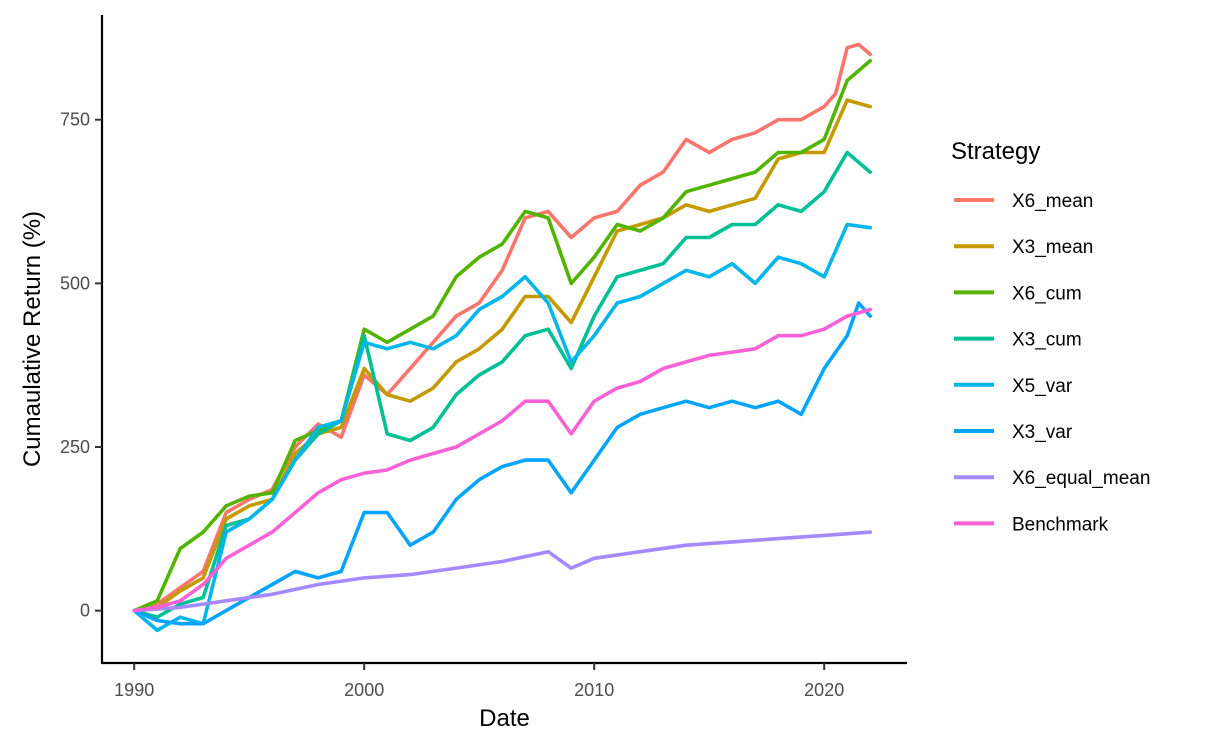 This screenshot has width=1212, height=749. Describe the element at coordinates (364, 690) in the screenshot. I see `x-tick-label: 2000` at that location.